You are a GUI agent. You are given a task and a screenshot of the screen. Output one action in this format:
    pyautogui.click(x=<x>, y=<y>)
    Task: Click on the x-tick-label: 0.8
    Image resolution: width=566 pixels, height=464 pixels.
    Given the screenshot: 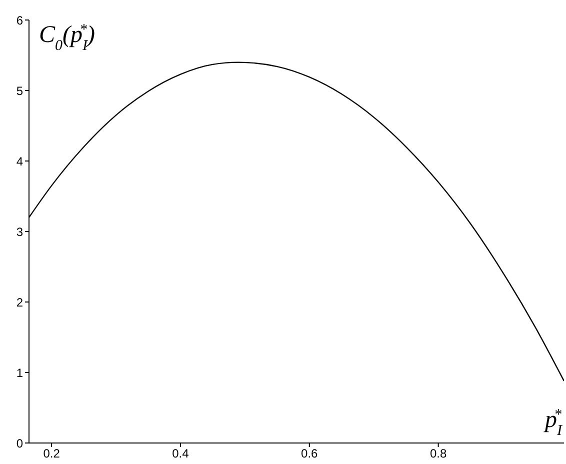 What is the action you would take?
    pyautogui.click(x=438, y=453)
    